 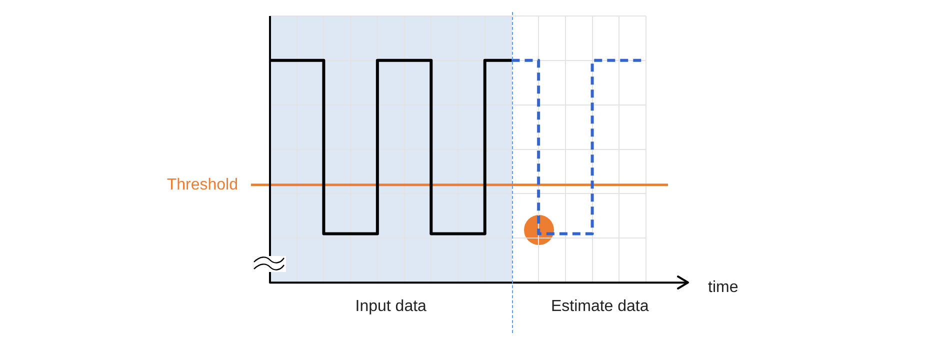 I want to click on text: Estimate data, so click(x=599, y=307).